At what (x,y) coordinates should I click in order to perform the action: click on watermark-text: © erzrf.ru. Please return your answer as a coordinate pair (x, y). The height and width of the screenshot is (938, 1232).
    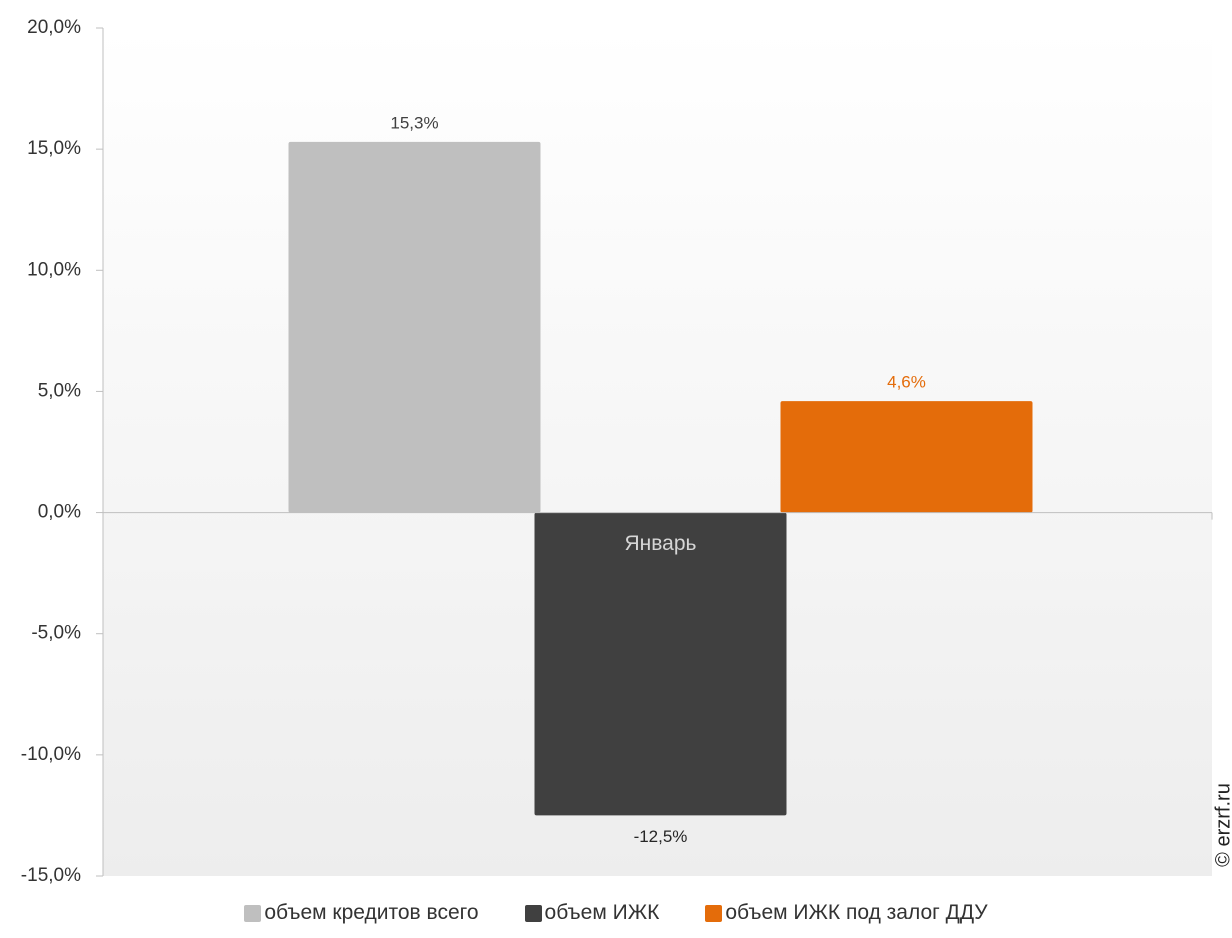
    Looking at the image, I should click on (1222, 825).